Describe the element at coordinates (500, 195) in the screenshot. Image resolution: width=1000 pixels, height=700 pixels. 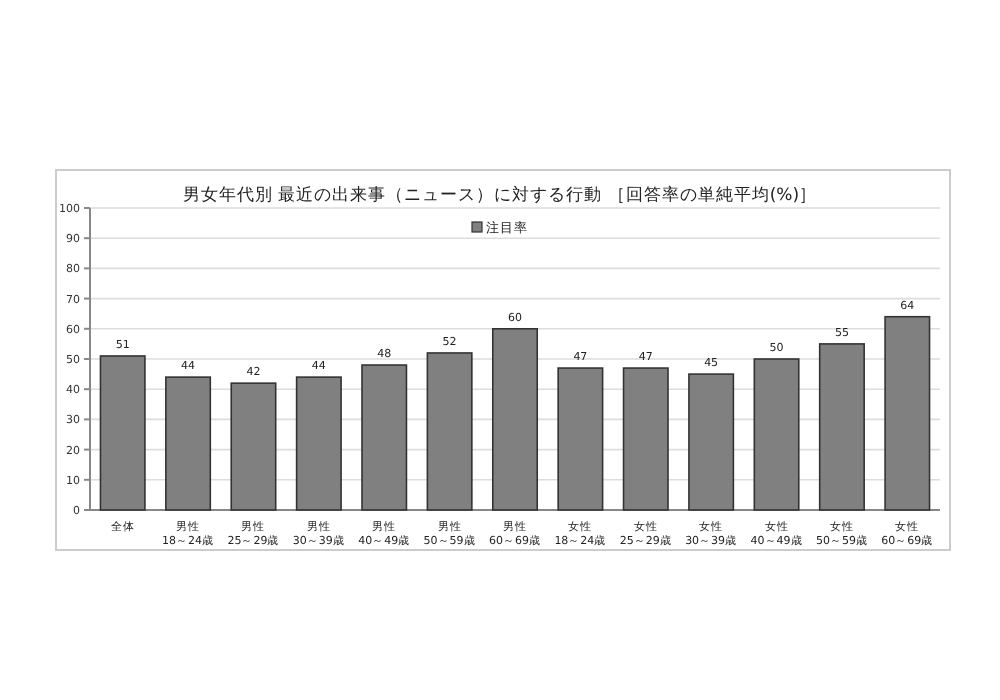
I see `chart-title: 男女年代別 最近の出来事（ニュース）に対する行動 ［回答率の単純平均(%)］` at that location.